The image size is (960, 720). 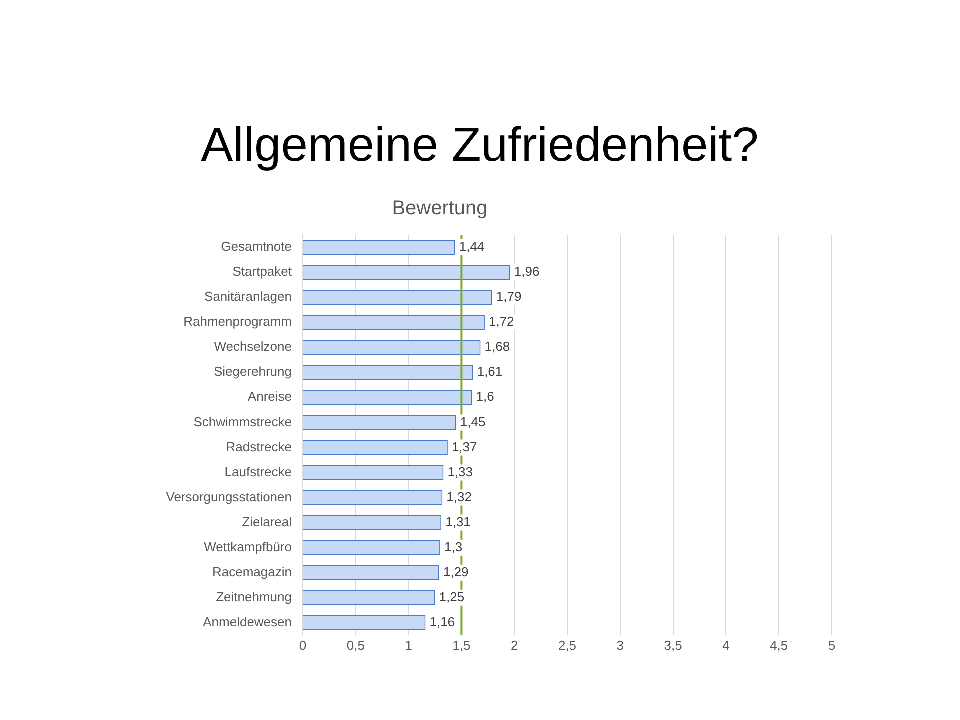 What do you see at coordinates (248, 296) in the screenshot?
I see `y-tick-label: Sanitäranlagen` at bounding box center [248, 296].